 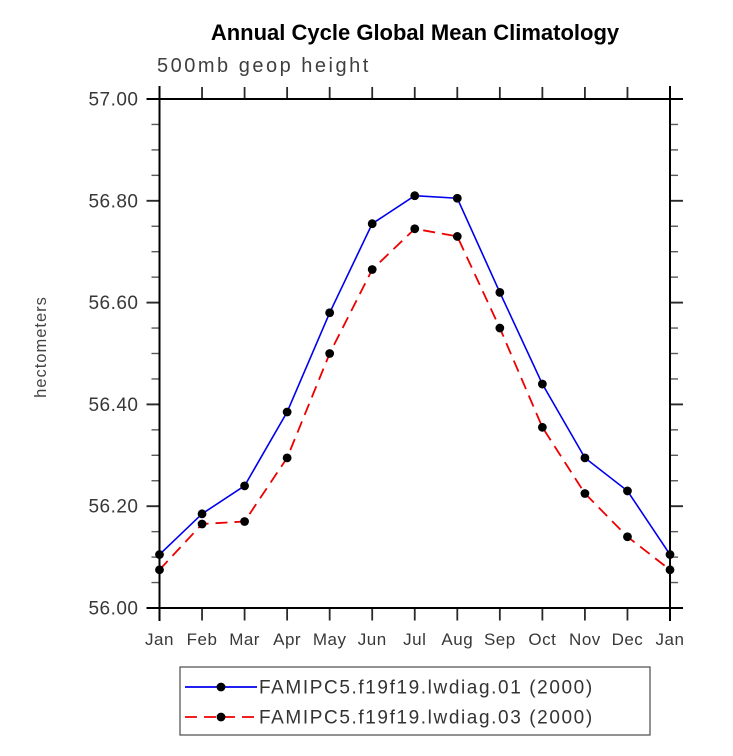 I want to click on y-tick-label: 56.20, so click(x=113, y=507).